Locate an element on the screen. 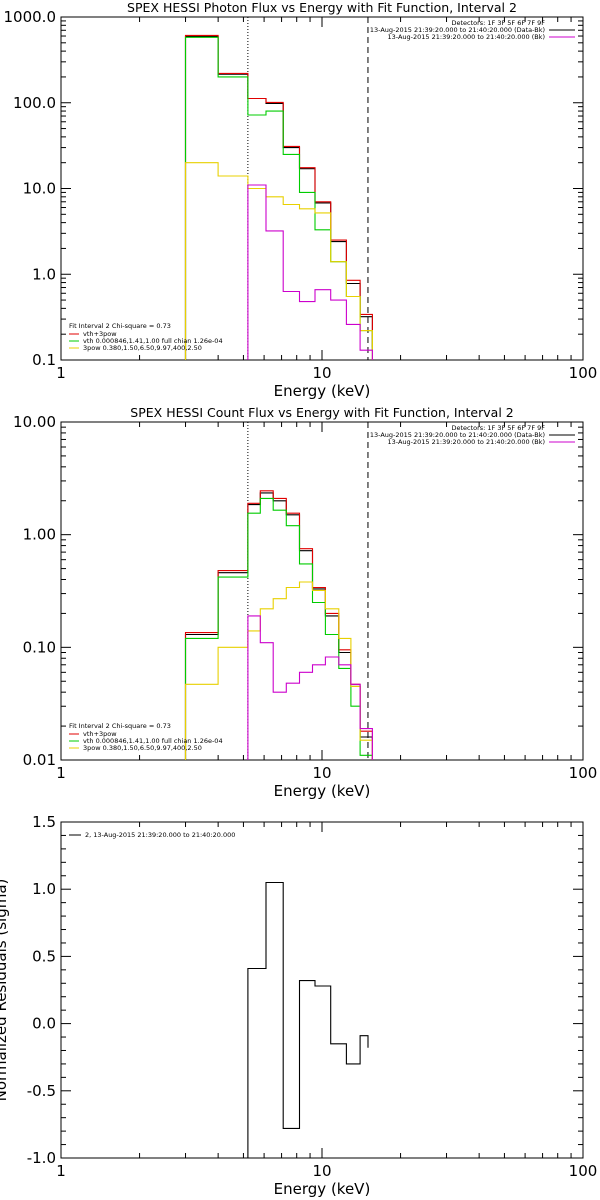  y-tick-label: -0.5 is located at coordinates (41, 1091).